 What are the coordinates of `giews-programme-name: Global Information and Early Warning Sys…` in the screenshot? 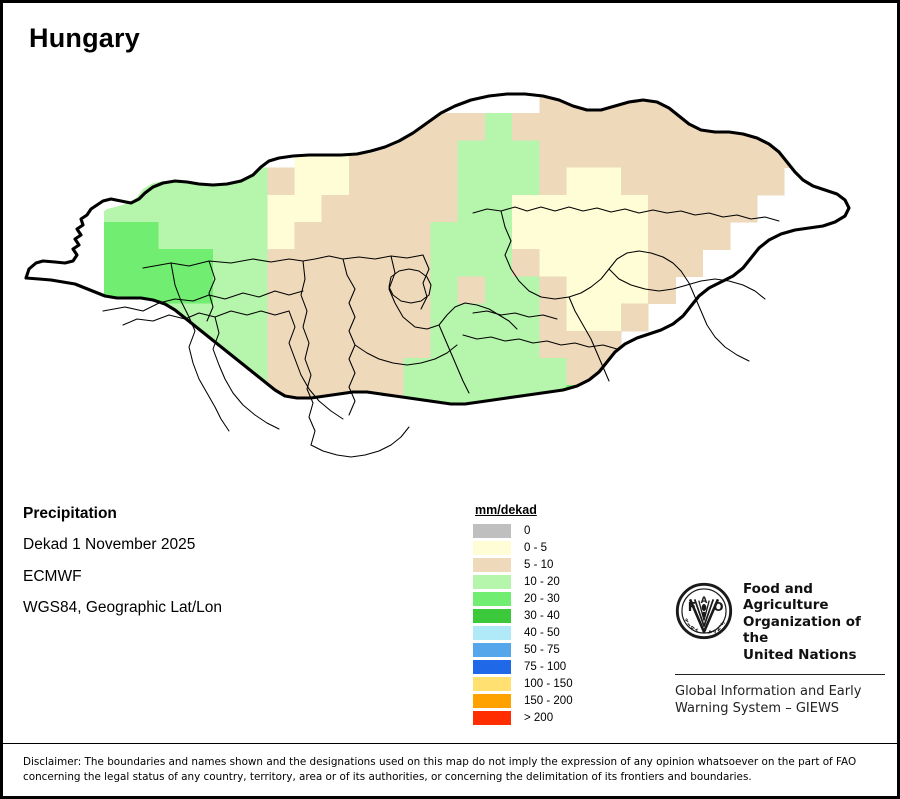 It's located at (782, 700).